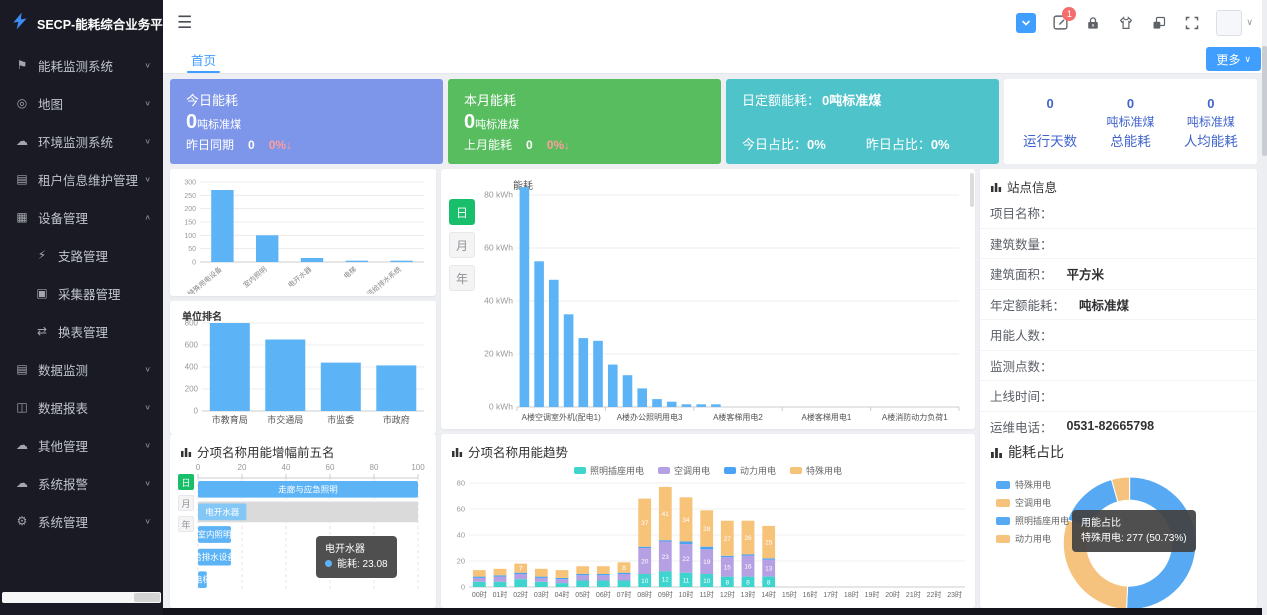  I want to click on svg-text: 09时, so click(665, 594).